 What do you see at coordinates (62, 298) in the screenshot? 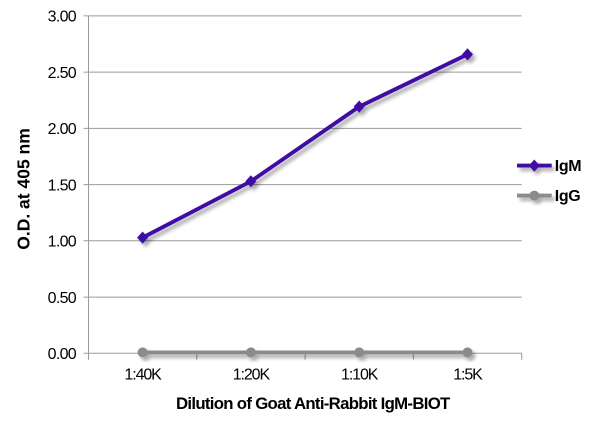
I see `svg-text: 0.50` at bounding box center [62, 298].